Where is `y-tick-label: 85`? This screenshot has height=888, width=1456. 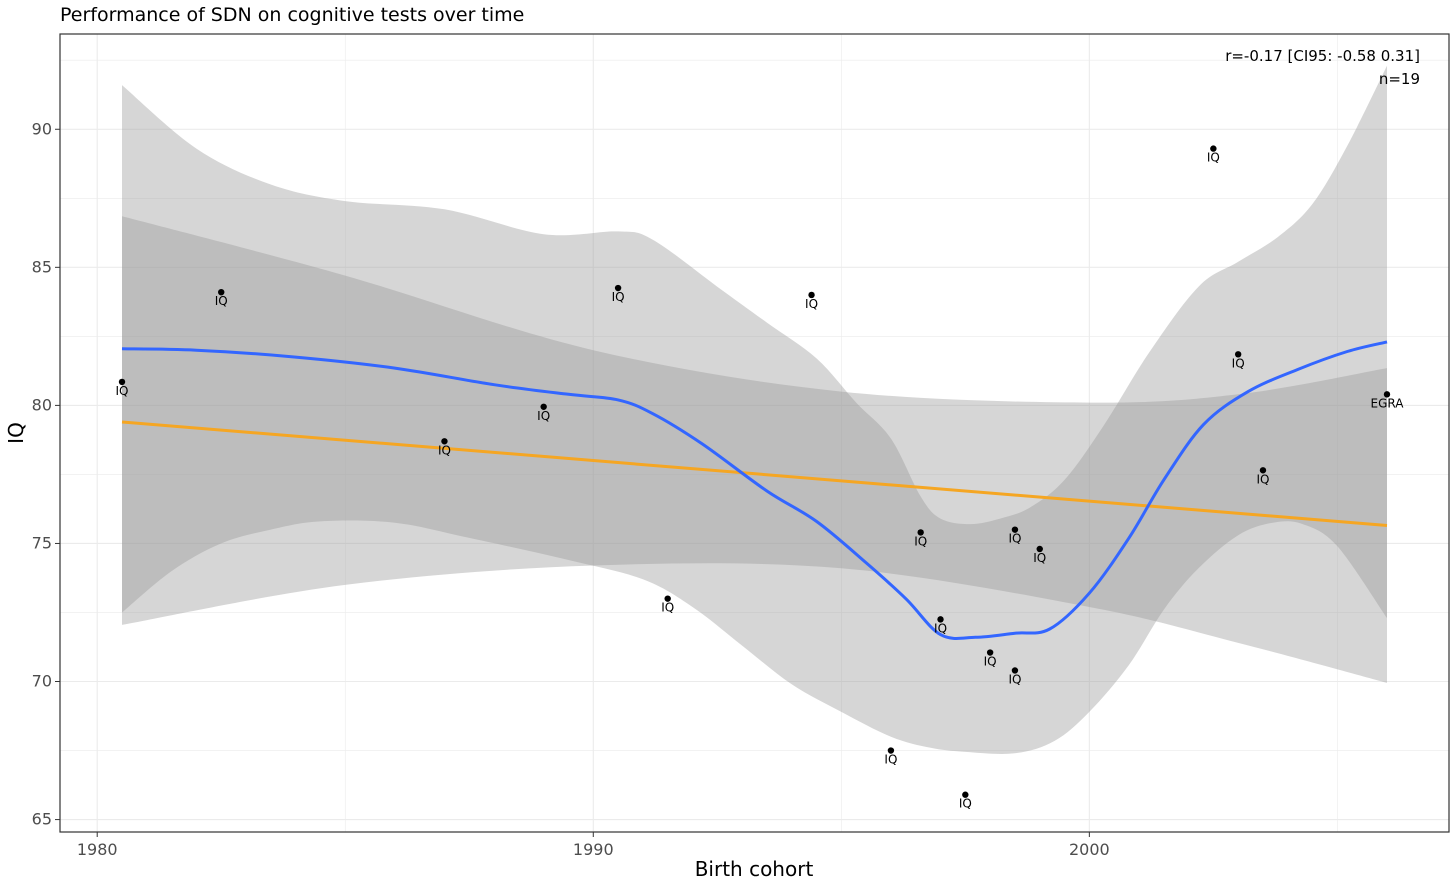 y-tick-label: 85 is located at coordinates (42, 266).